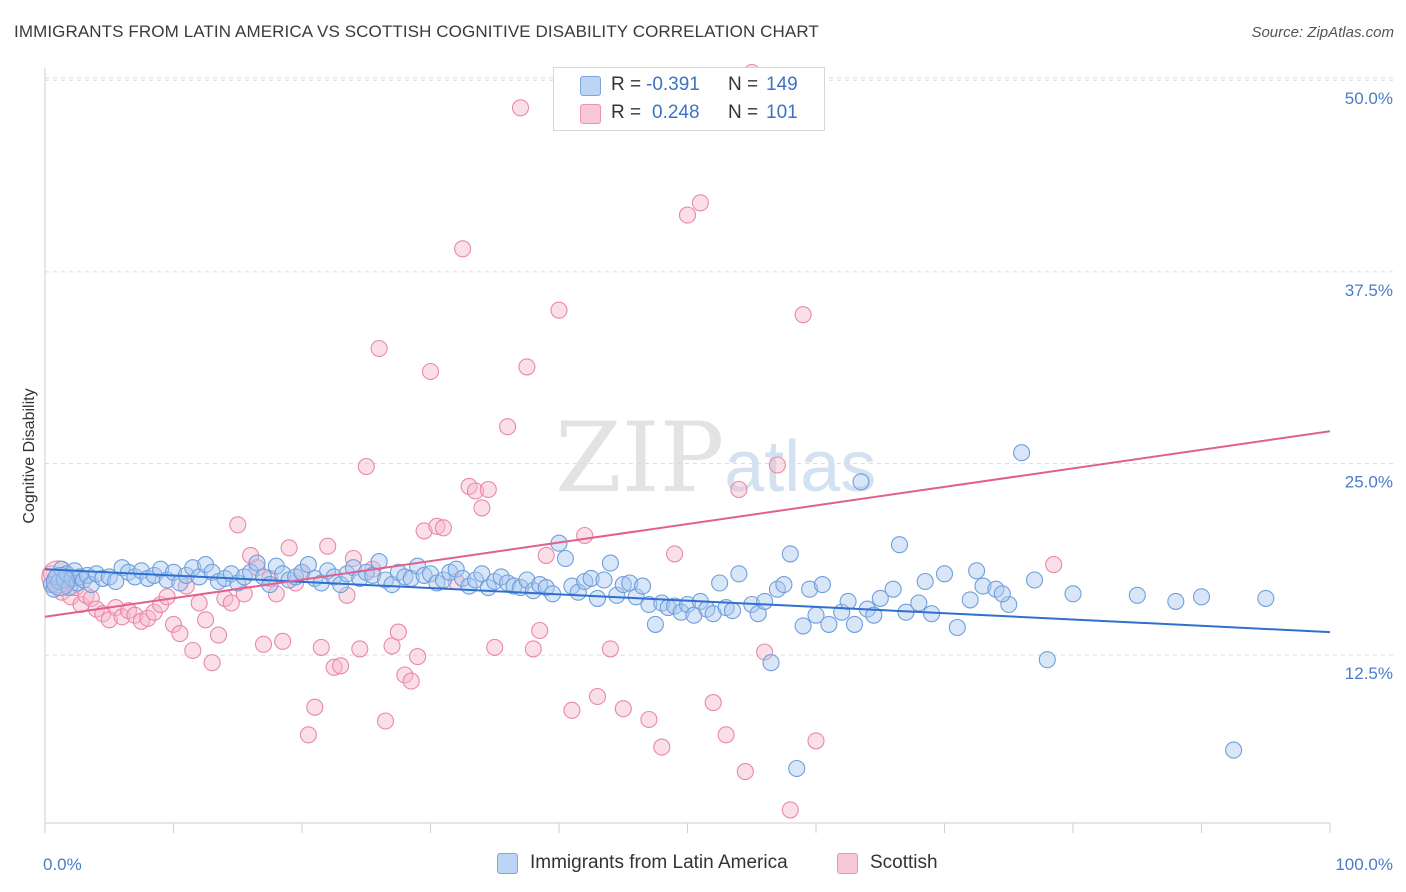 This screenshot has height=892, width=1406. What do you see at coordinates (1369, 673) in the screenshot?
I see `y-tick-label: 12.5%` at bounding box center [1369, 673].